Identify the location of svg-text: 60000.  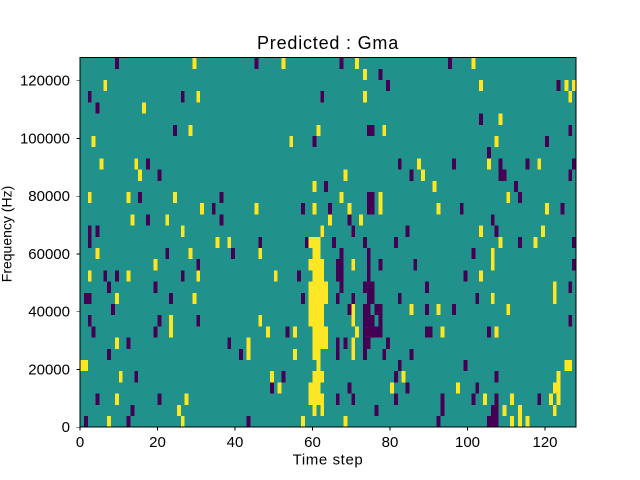
(49, 254).